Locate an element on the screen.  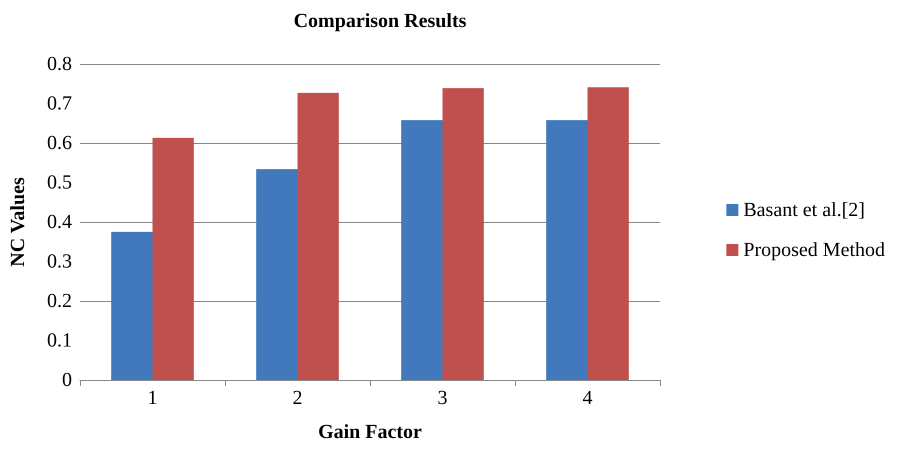
y-tick-label: 0.8 is located at coordinates (59, 64).